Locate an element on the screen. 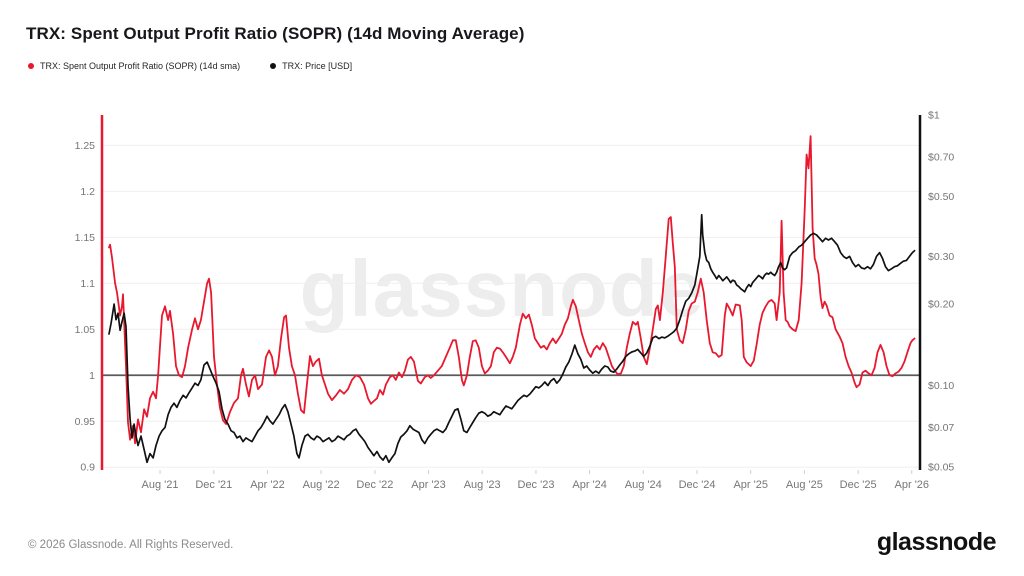  x-tick-label: Apr '24 is located at coordinates (589, 485).